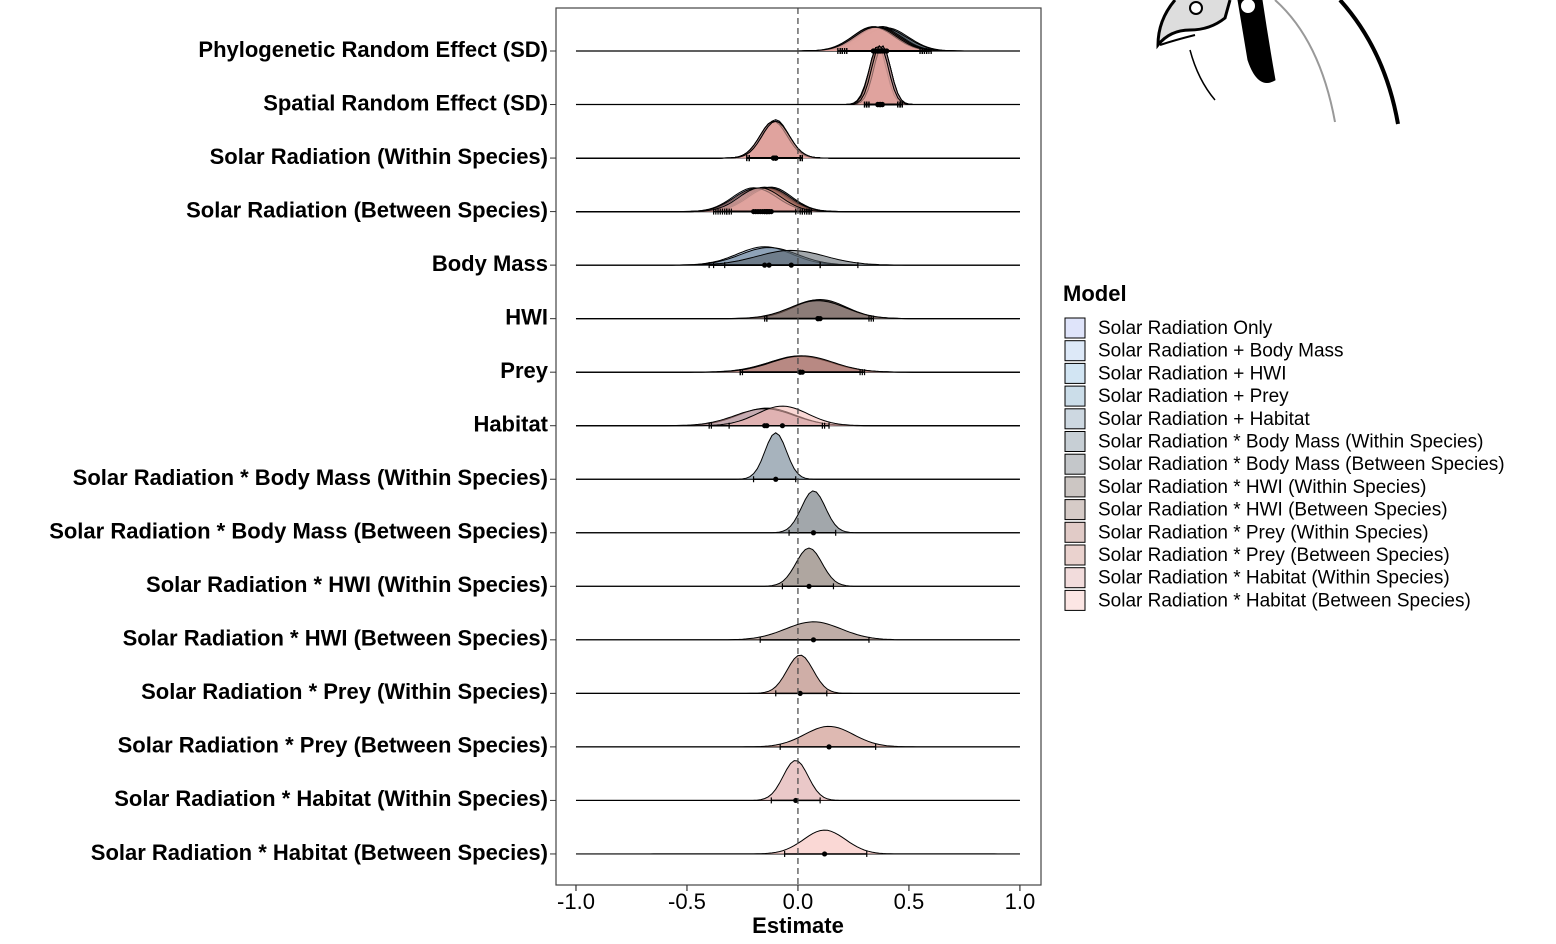  What do you see at coordinates (379, 156) in the screenshot?
I see `y-tick-label: Solar Radiation (Within Species)` at bounding box center [379, 156].